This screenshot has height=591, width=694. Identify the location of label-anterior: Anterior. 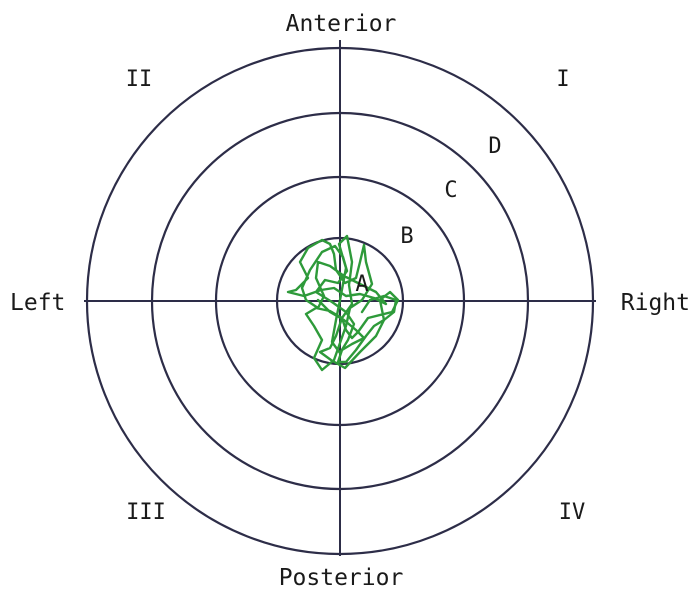
(341, 24).